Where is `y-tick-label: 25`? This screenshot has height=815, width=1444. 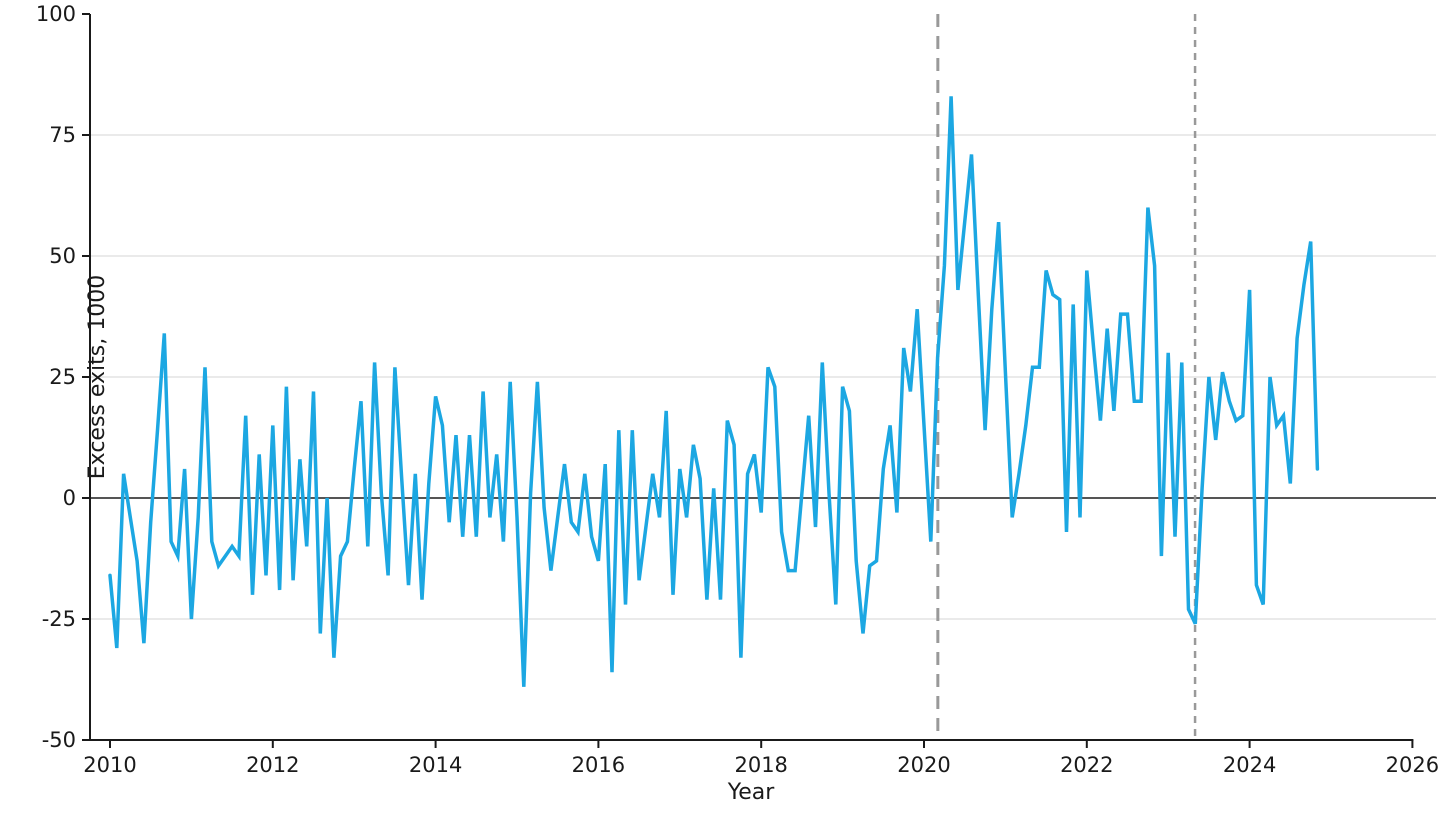 y-tick-label: 25 is located at coordinates (62, 377).